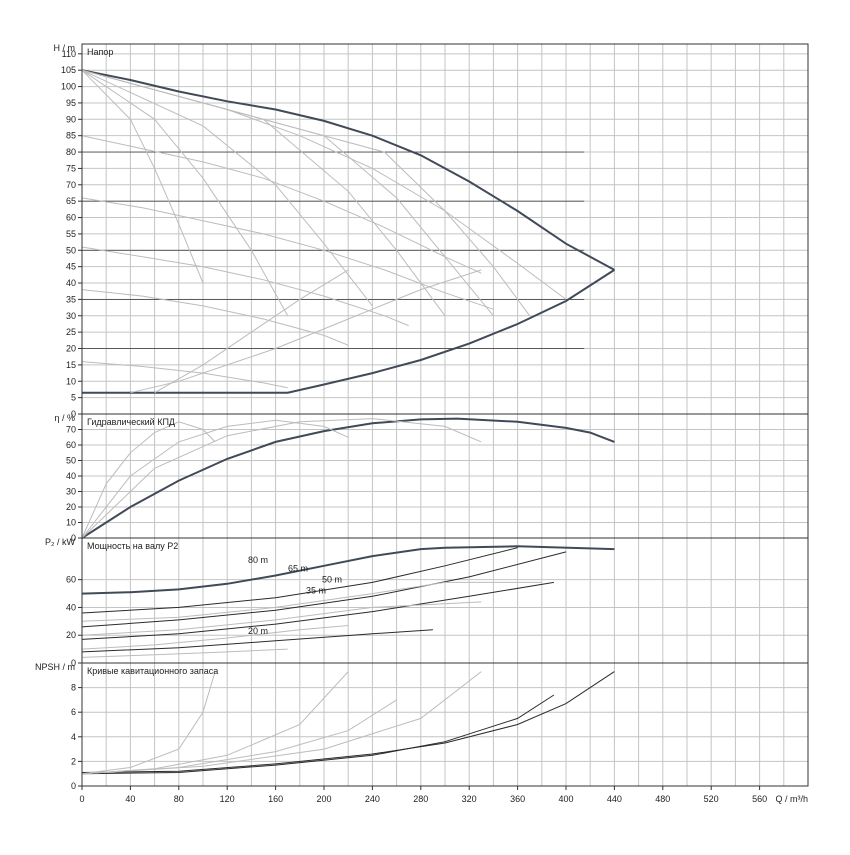 The height and width of the screenshot is (855, 850). Describe the element at coordinates (71, 299) in the screenshot. I see `y-tick-label: 35` at that location.